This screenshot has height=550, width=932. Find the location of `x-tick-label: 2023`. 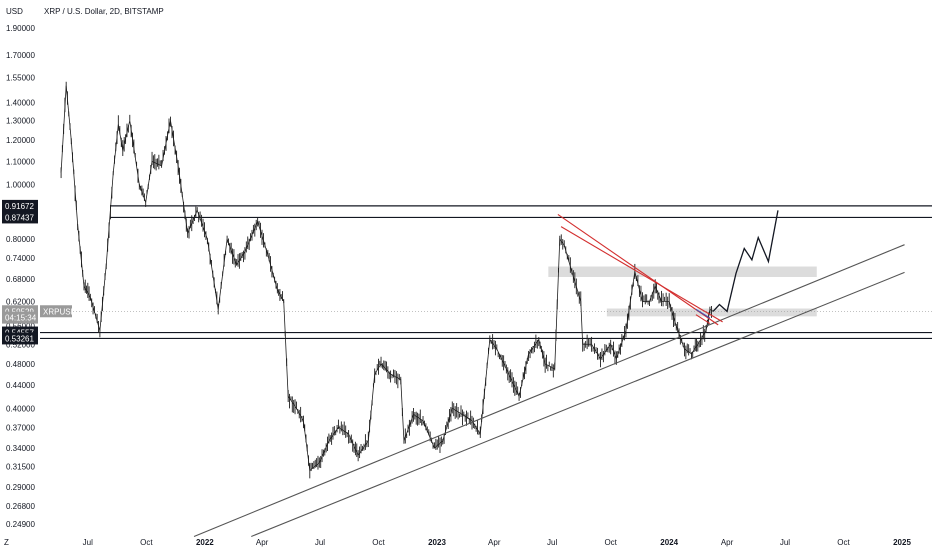

x-tick-label: 2023 is located at coordinates (437, 542).